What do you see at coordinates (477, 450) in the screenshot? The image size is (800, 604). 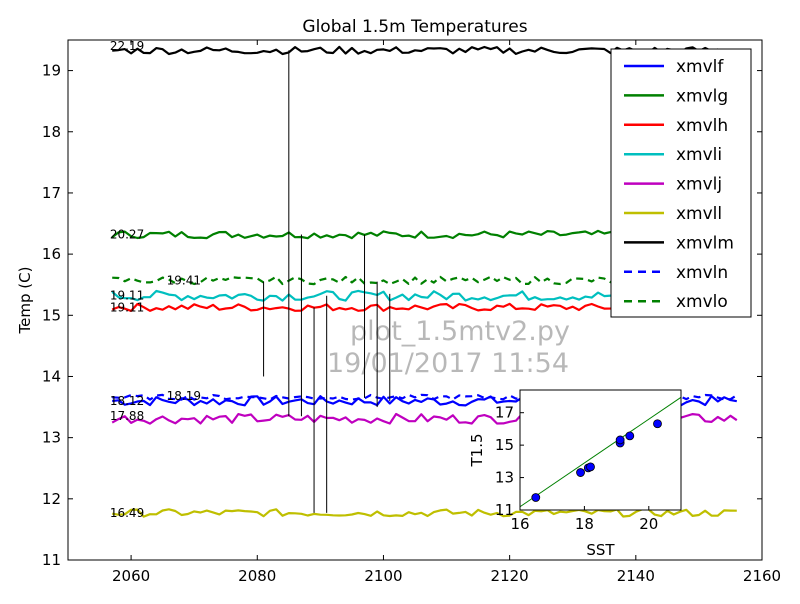 I see `inset-y-axis-label: T1.5` at bounding box center [477, 450].